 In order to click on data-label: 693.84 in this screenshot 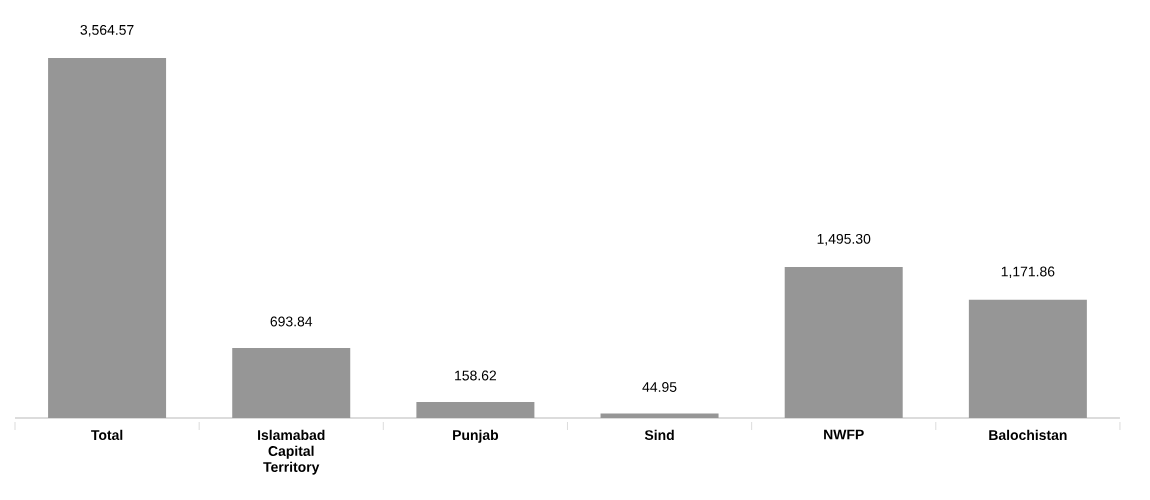, I will do `click(291, 321)`.